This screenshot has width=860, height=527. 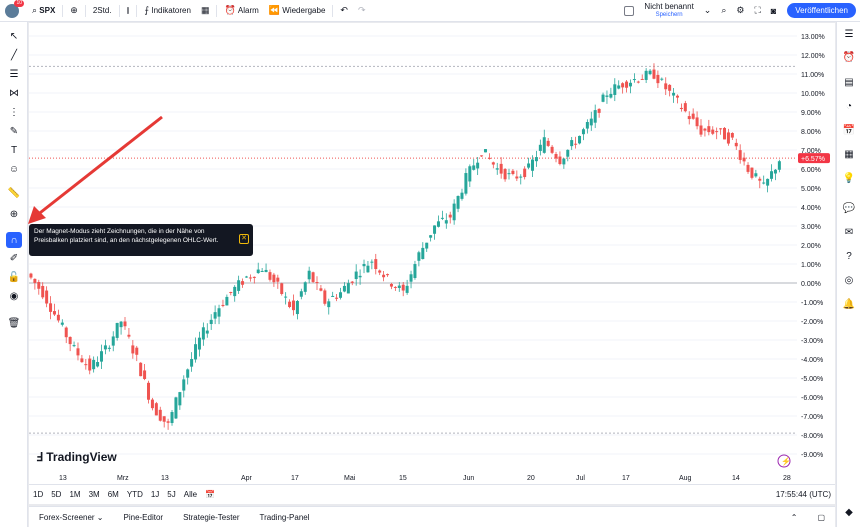 What do you see at coordinates (94, 494) in the screenshot?
I see `range-button-3m: 3M` at bounding box center [94, 494].